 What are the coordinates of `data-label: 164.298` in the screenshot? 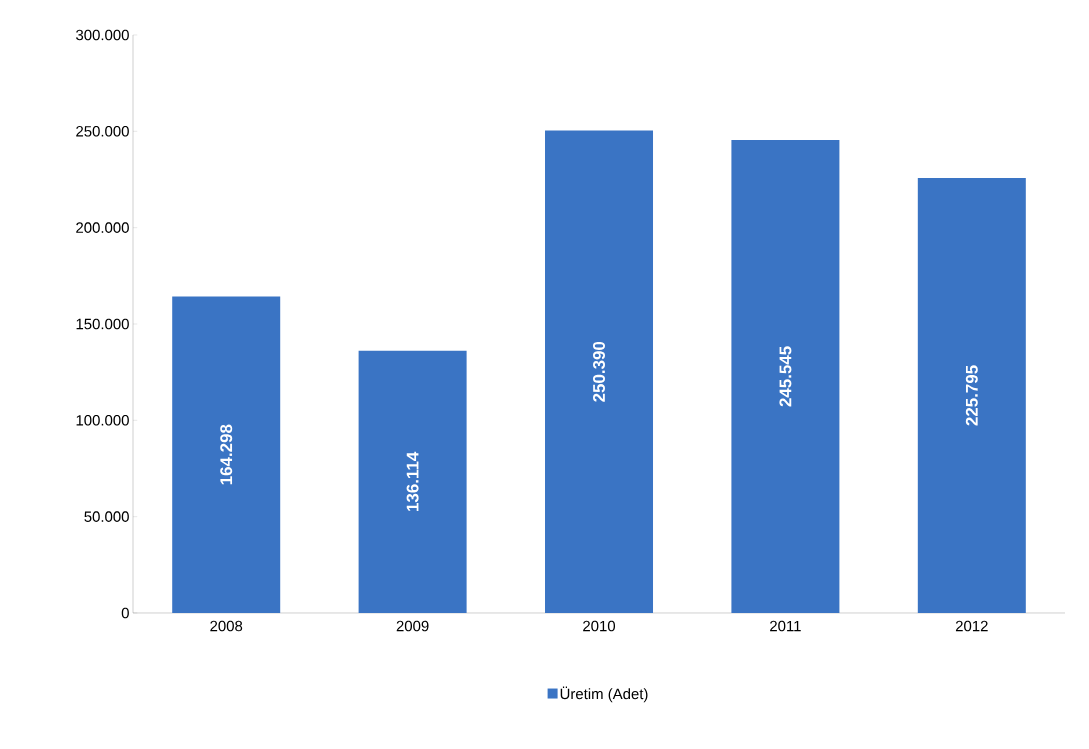 It's located at (226, 454).